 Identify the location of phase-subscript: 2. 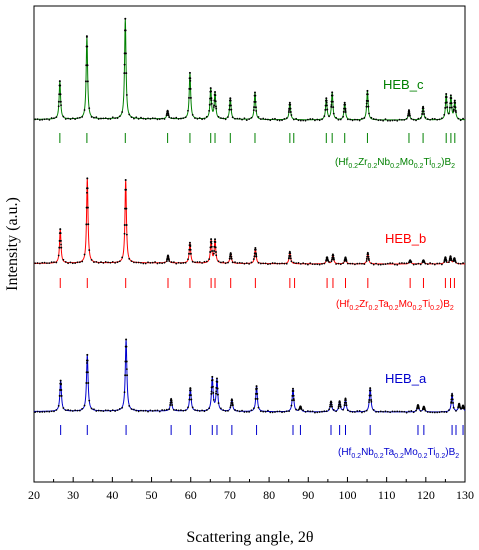
(457, 456).